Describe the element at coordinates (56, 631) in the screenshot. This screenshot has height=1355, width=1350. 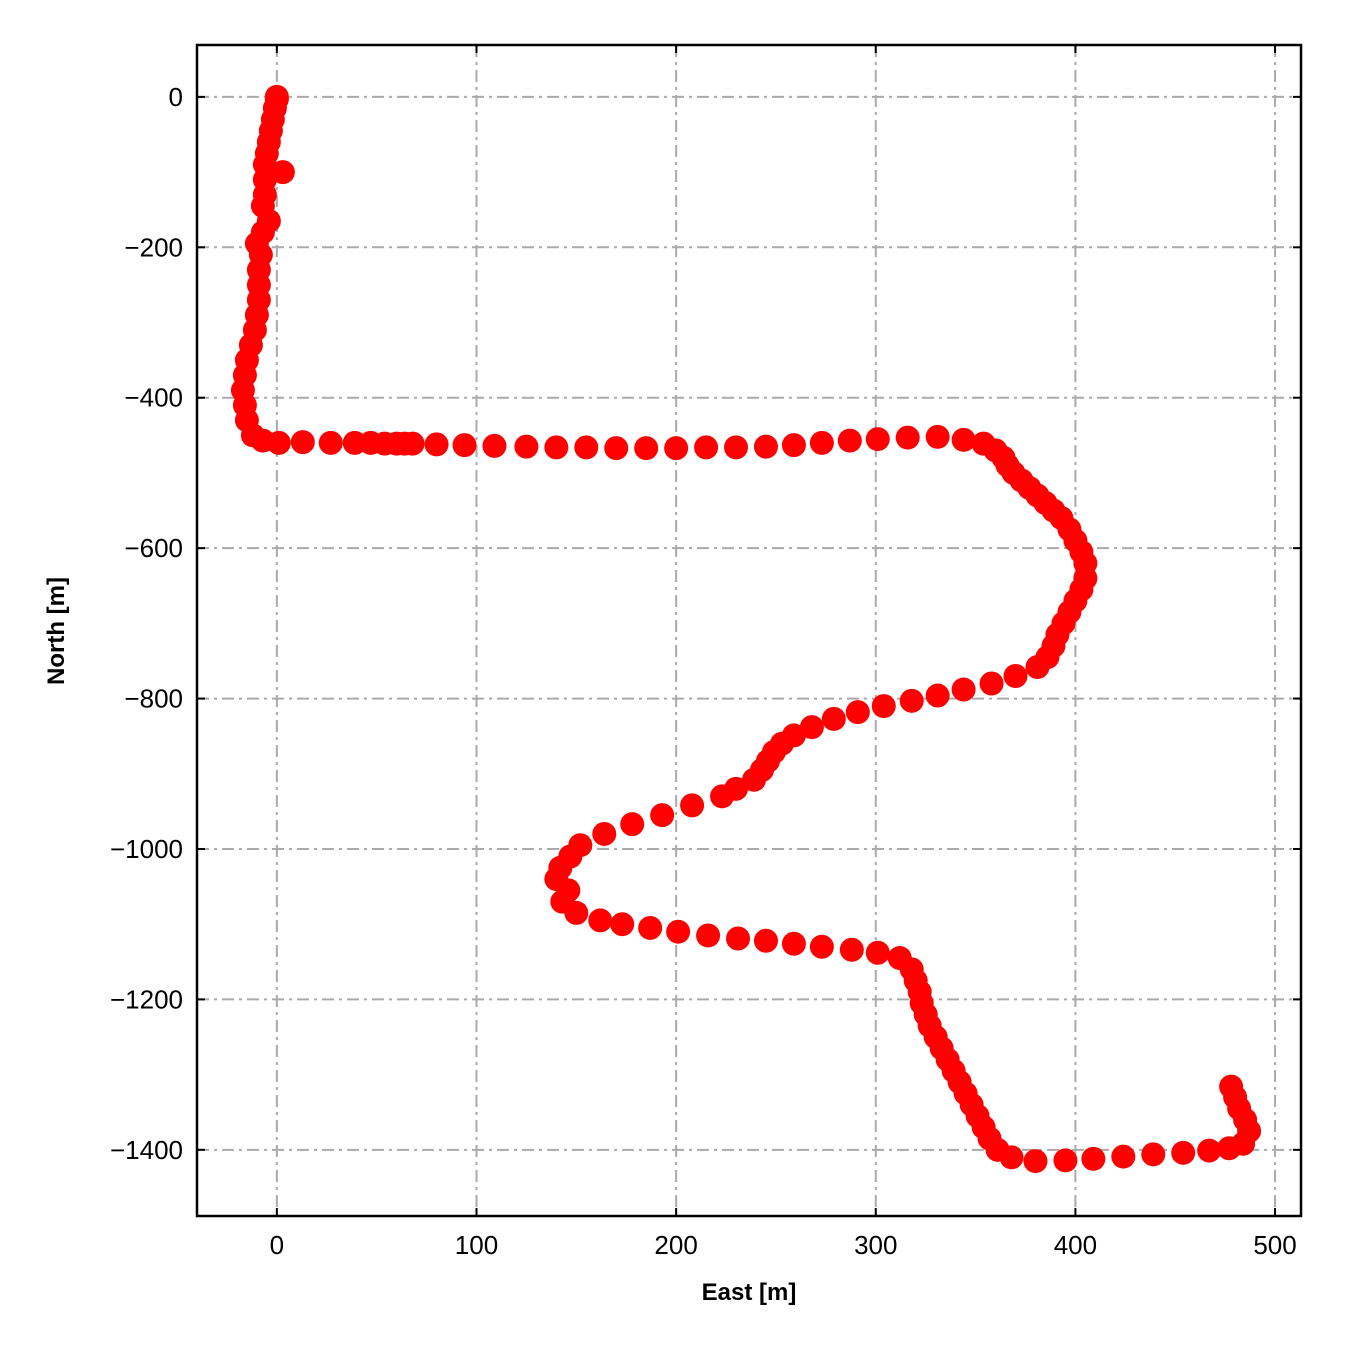
I see `y-axis-label: North [m]` at that location.